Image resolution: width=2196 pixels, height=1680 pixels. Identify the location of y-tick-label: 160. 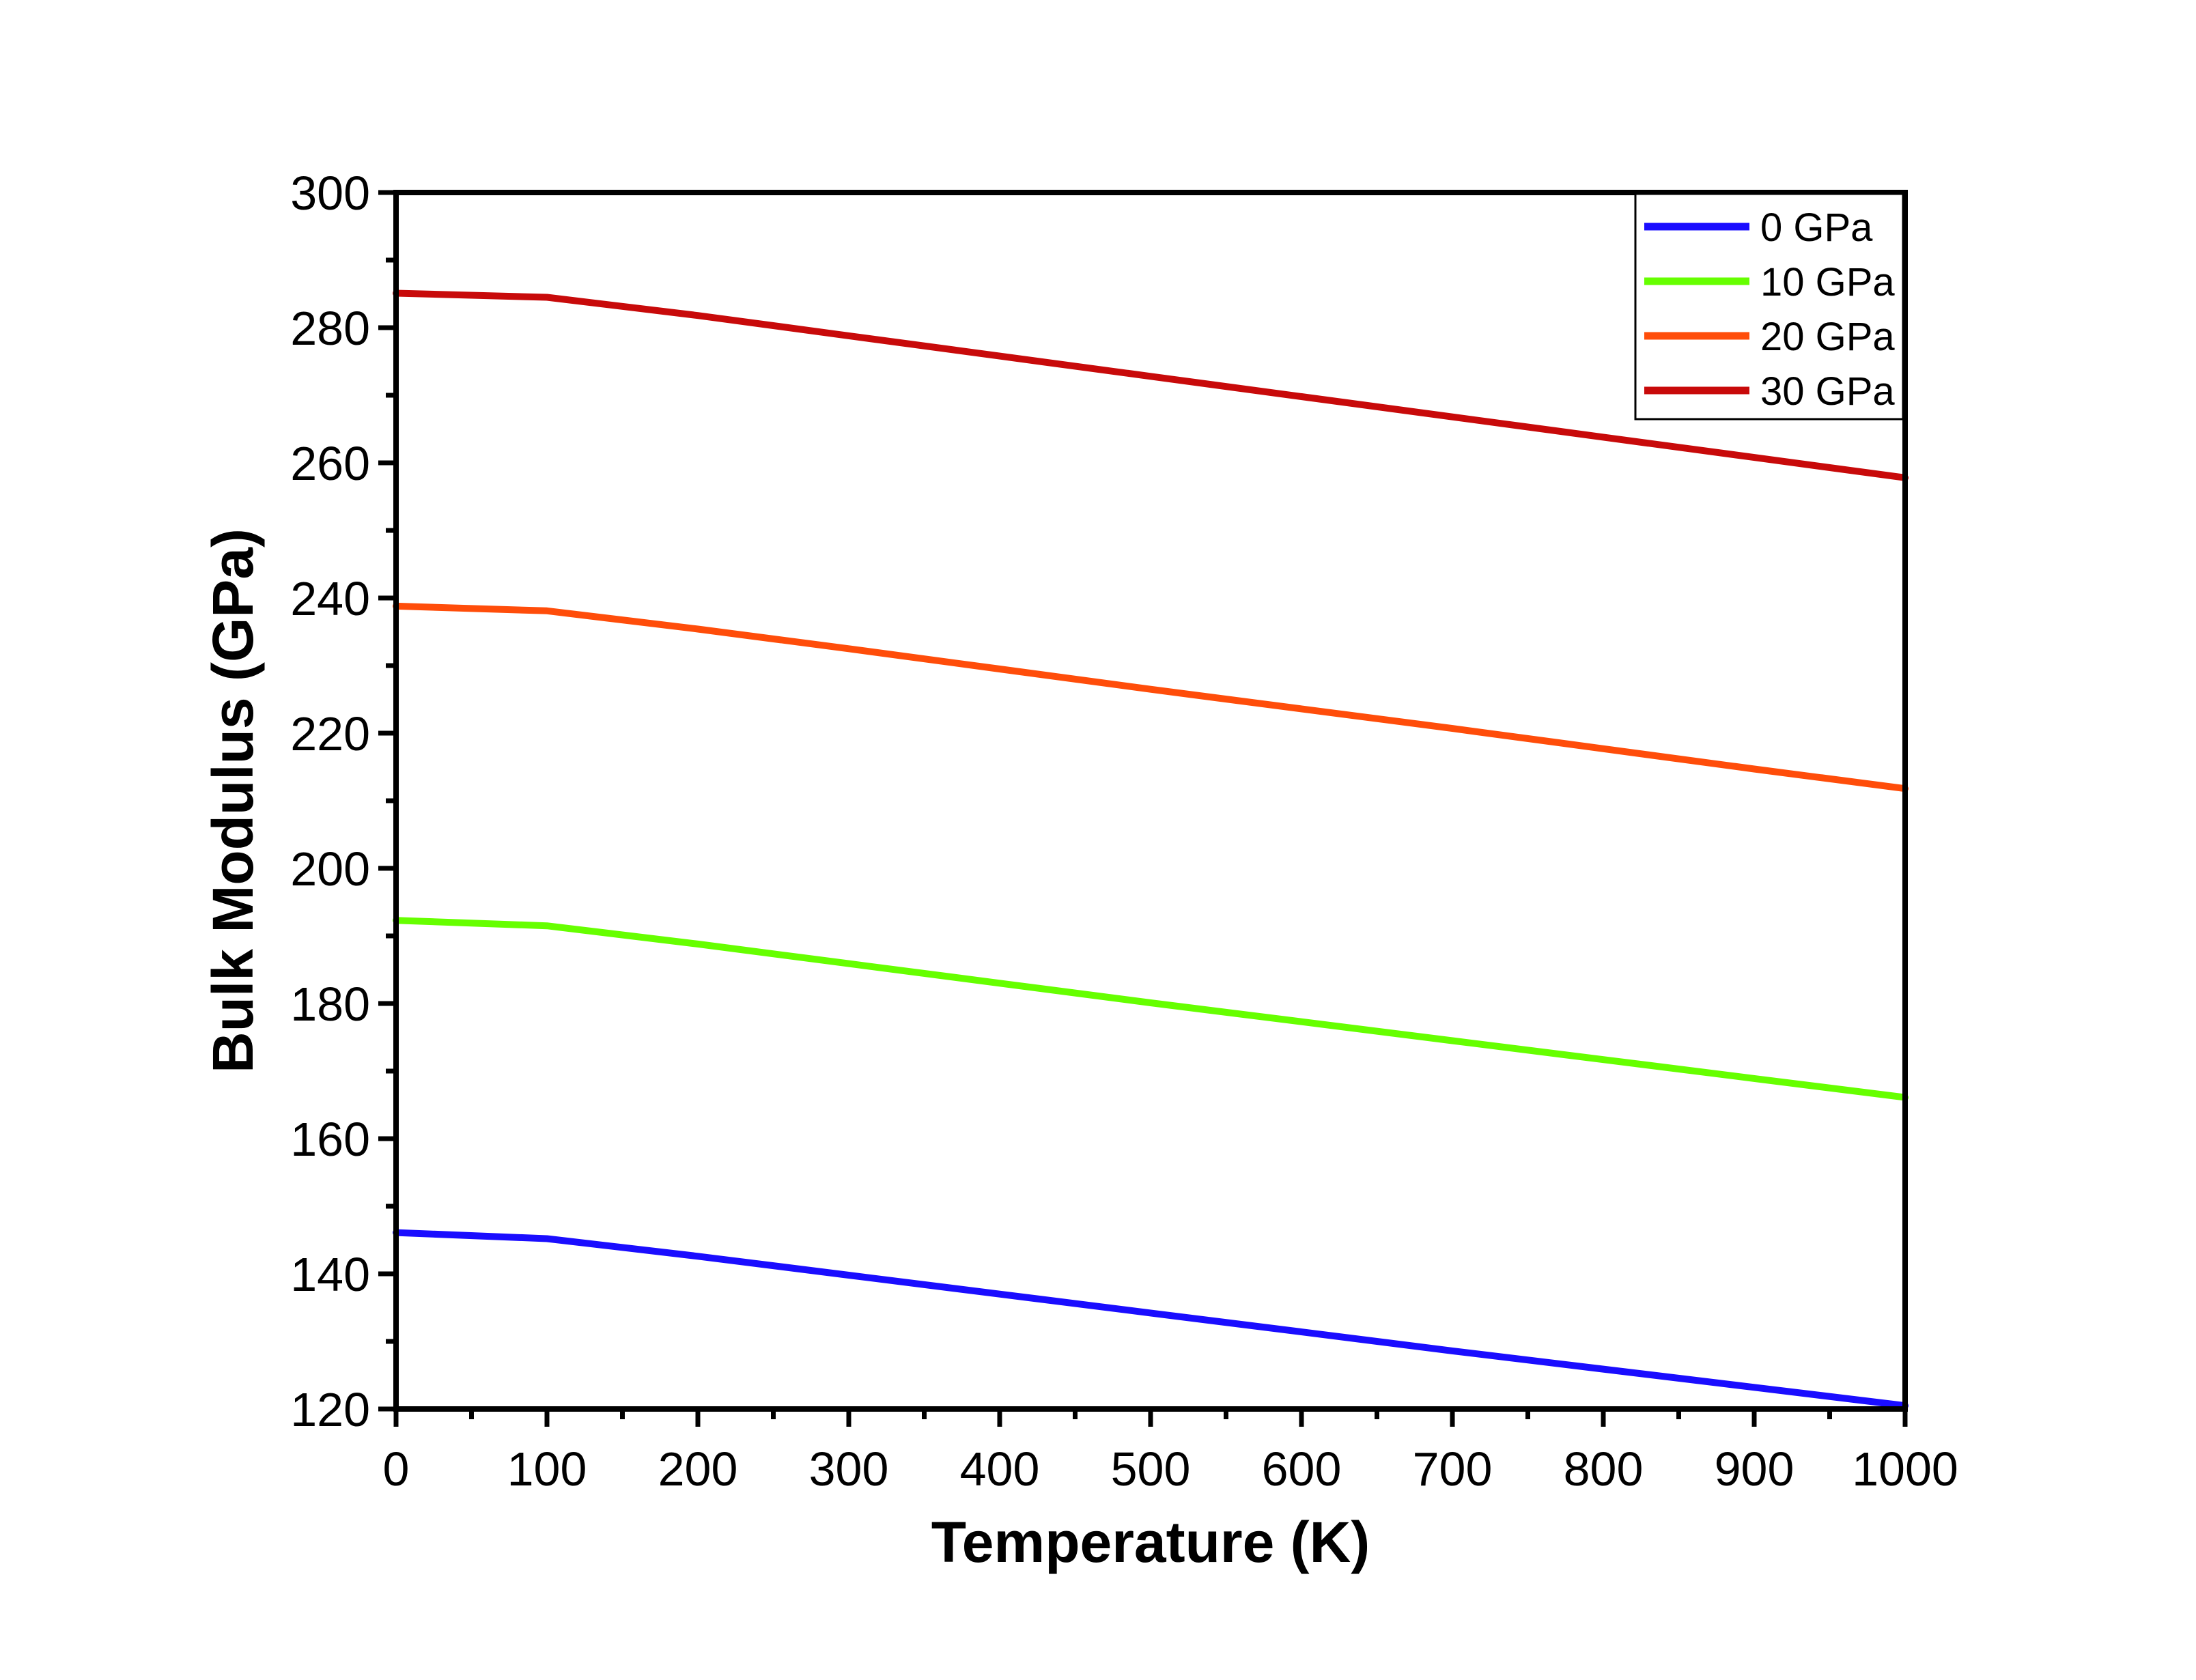
(330, 1139).